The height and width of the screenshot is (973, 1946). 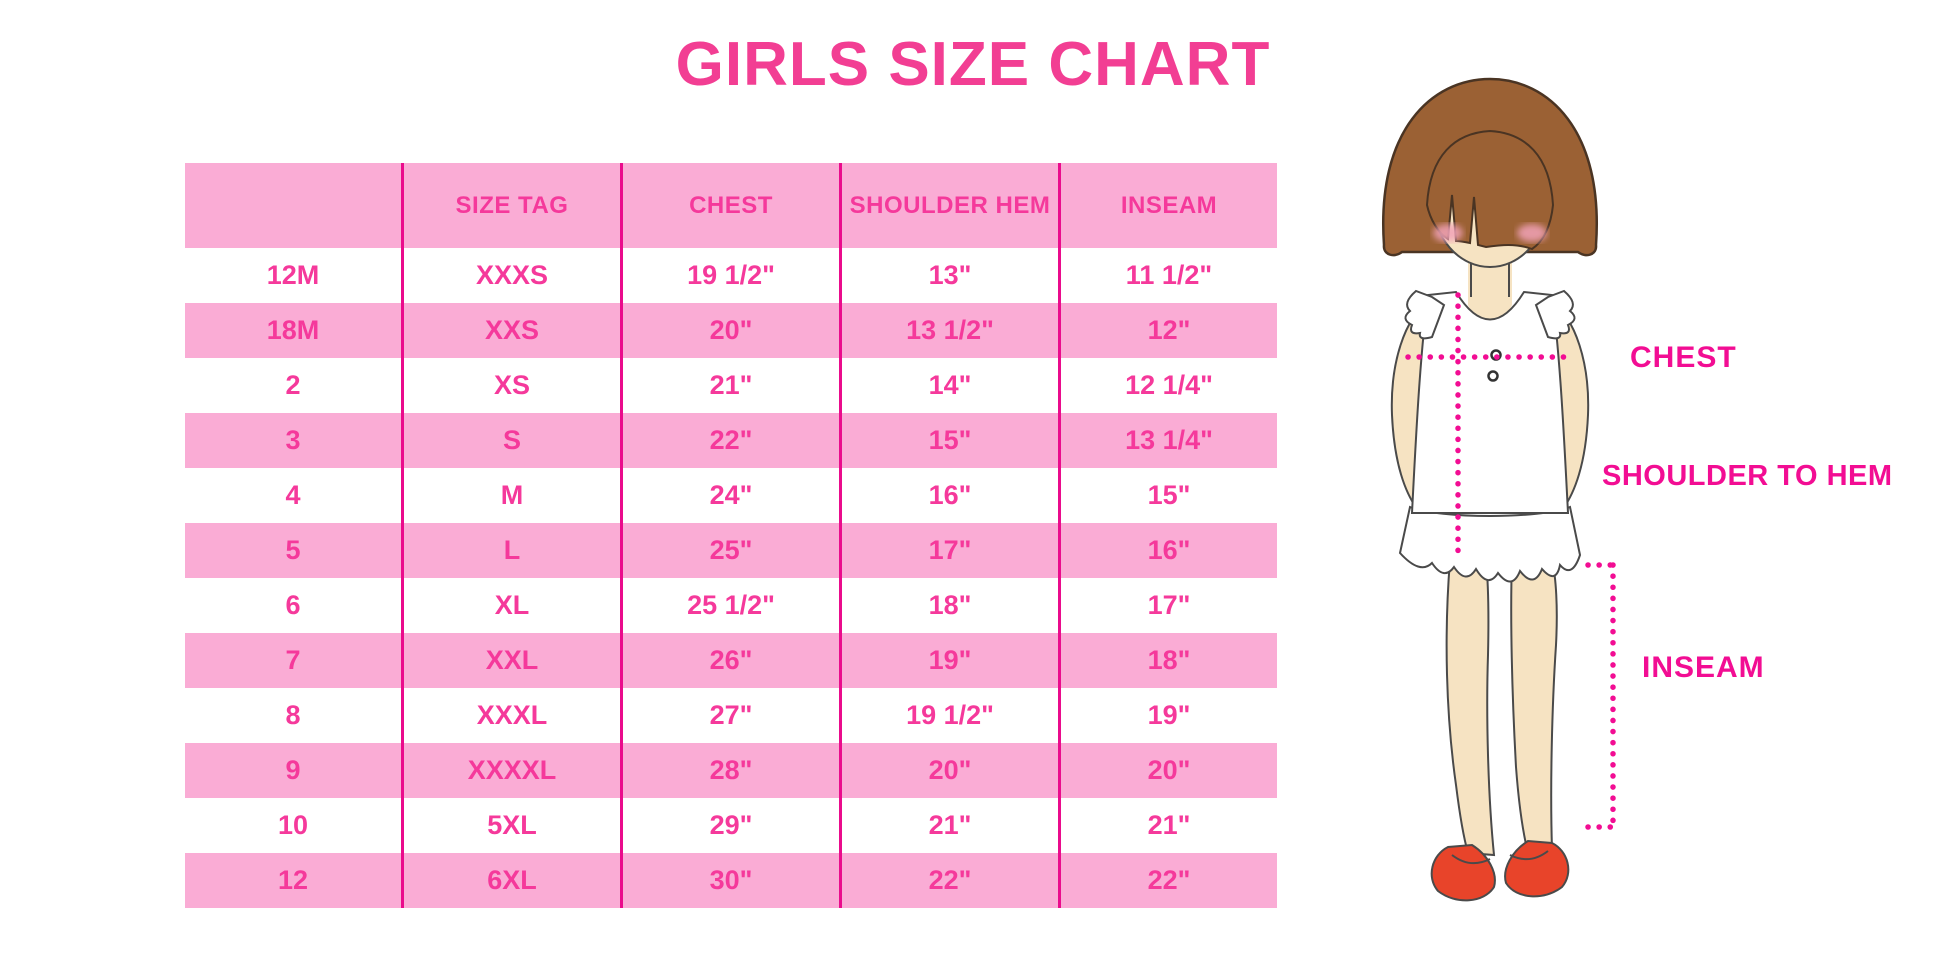 I want to click on cell-inseam: 19", so click(x=1167, y=715).